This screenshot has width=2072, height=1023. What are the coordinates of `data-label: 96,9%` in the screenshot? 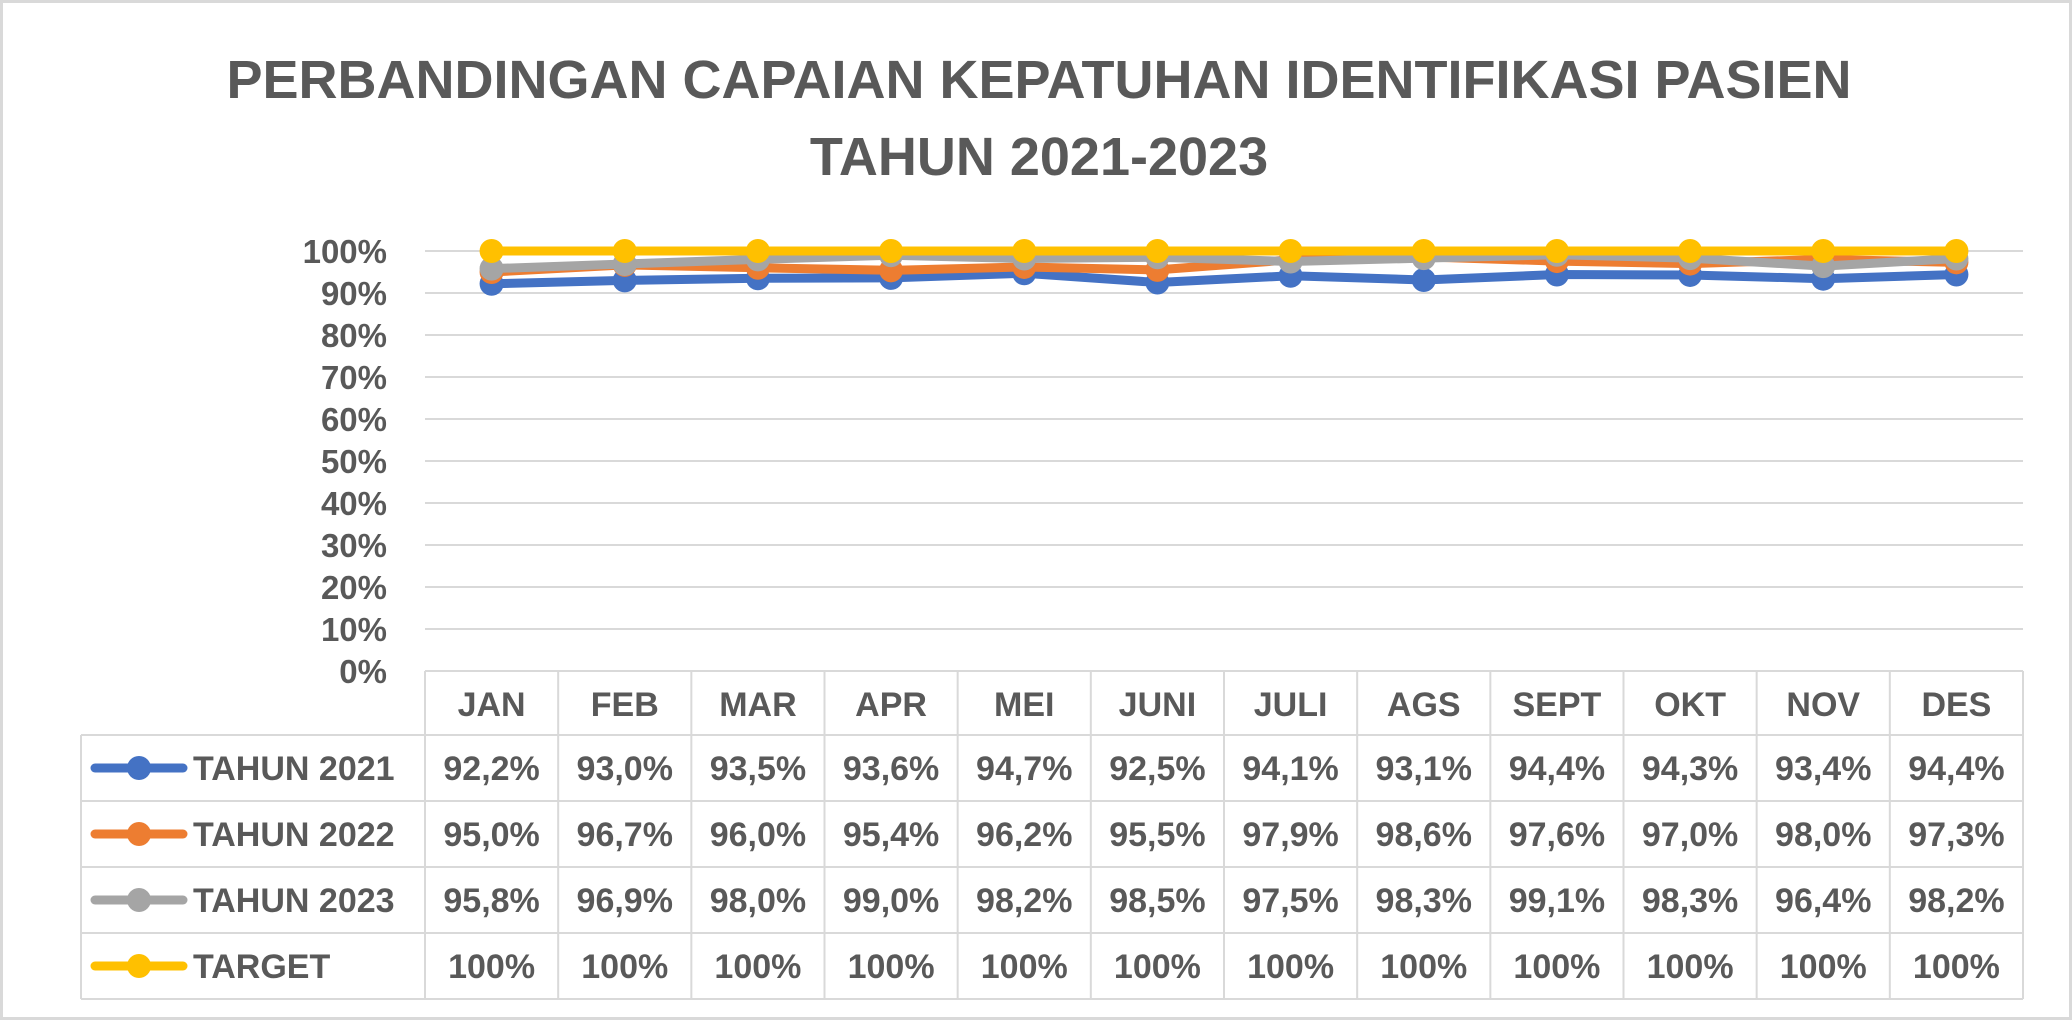 It's located at (625, 901).